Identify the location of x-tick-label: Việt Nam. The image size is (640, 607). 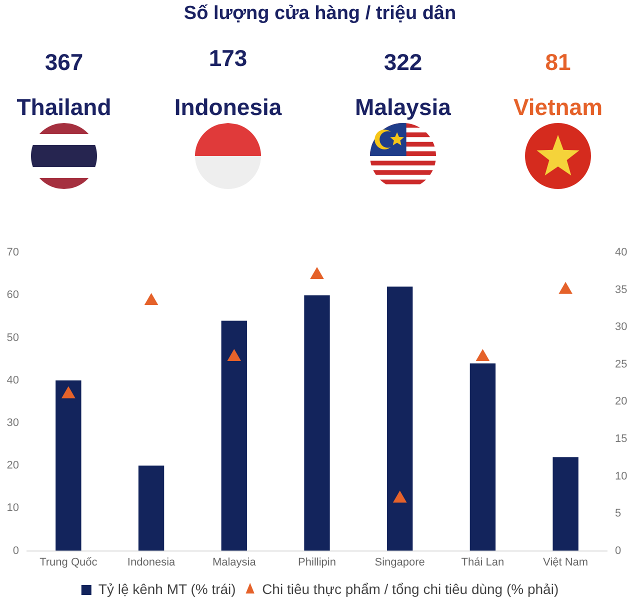
(565, 562).